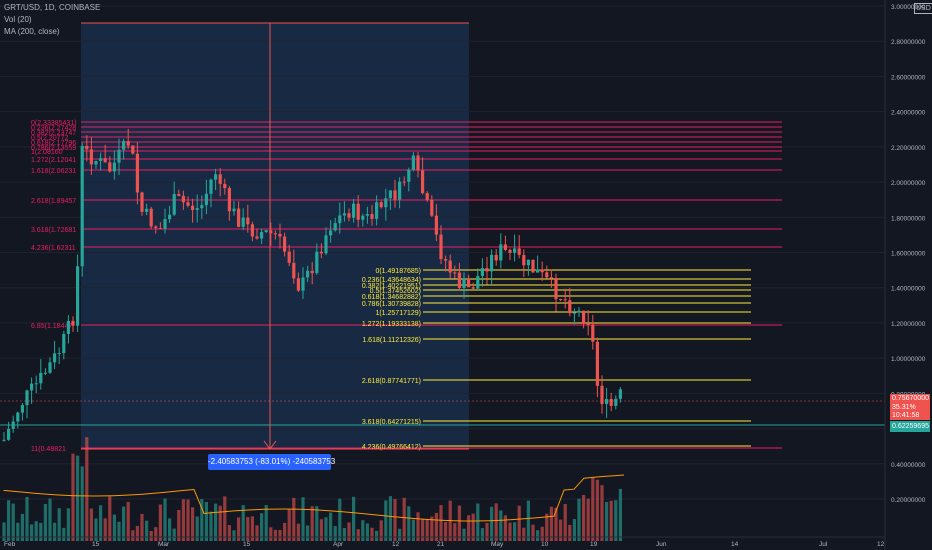 The image size is (932, 550). What do you see at coordinates (53, 148) in the screenshot?
I see `fib-level-label: 0.786(2.13559` at bounding box center [53, 148].